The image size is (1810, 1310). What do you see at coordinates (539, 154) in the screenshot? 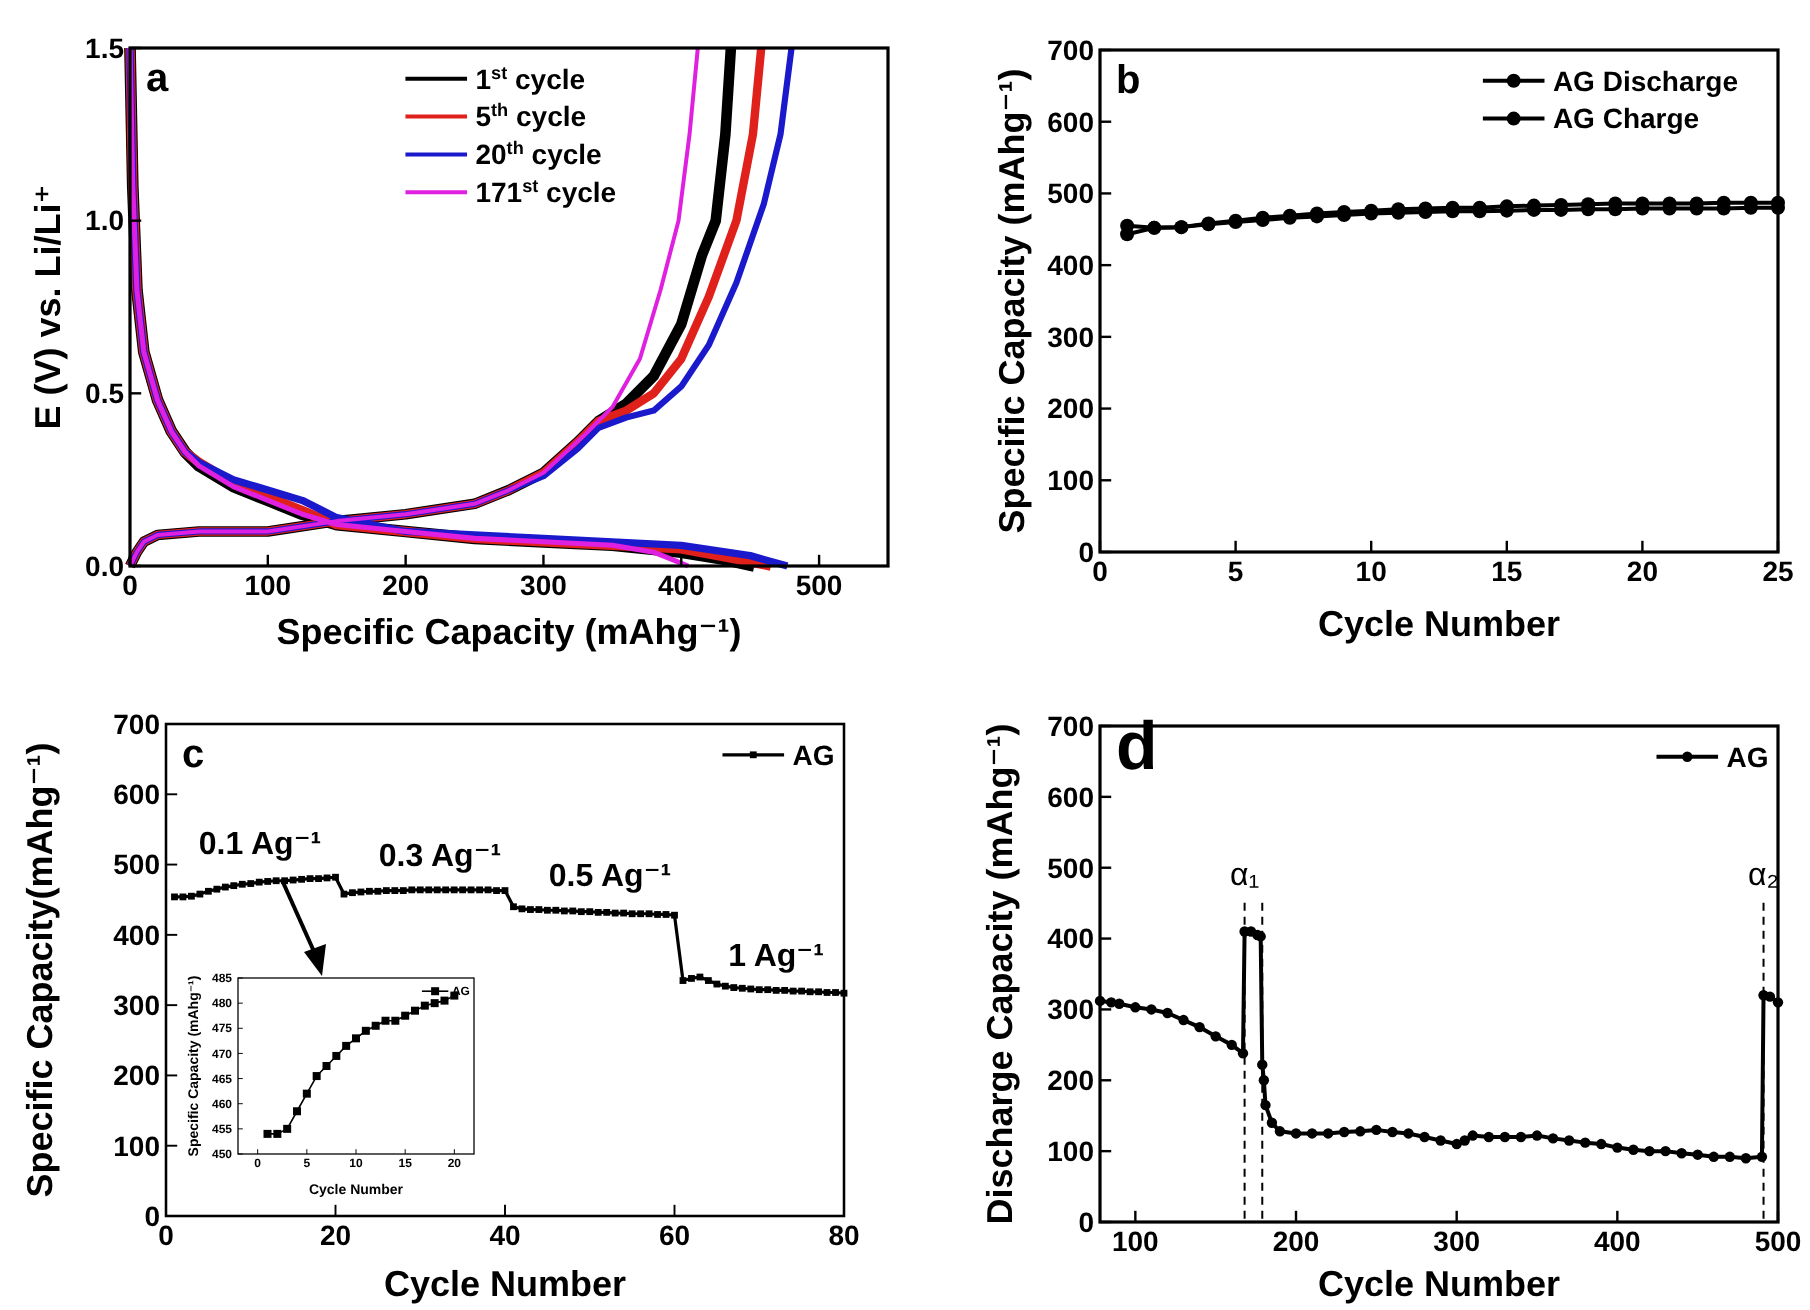
I see `legend-label: 20$^{th}$ cycle` at bounding box center [539, 154].